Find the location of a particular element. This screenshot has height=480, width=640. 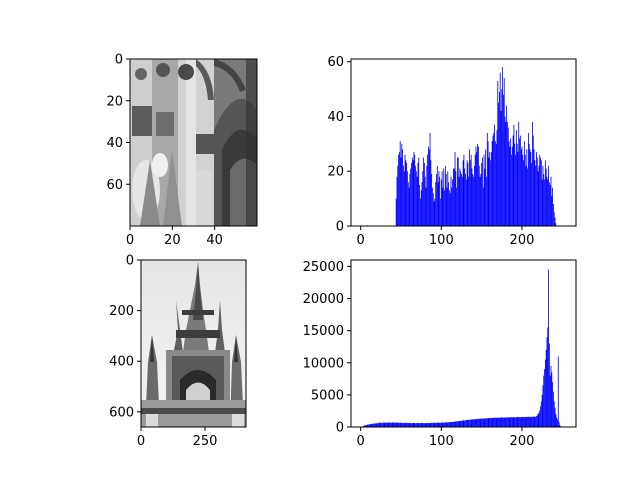

x-tick-label: 200 is located at coordinates (522, 240).